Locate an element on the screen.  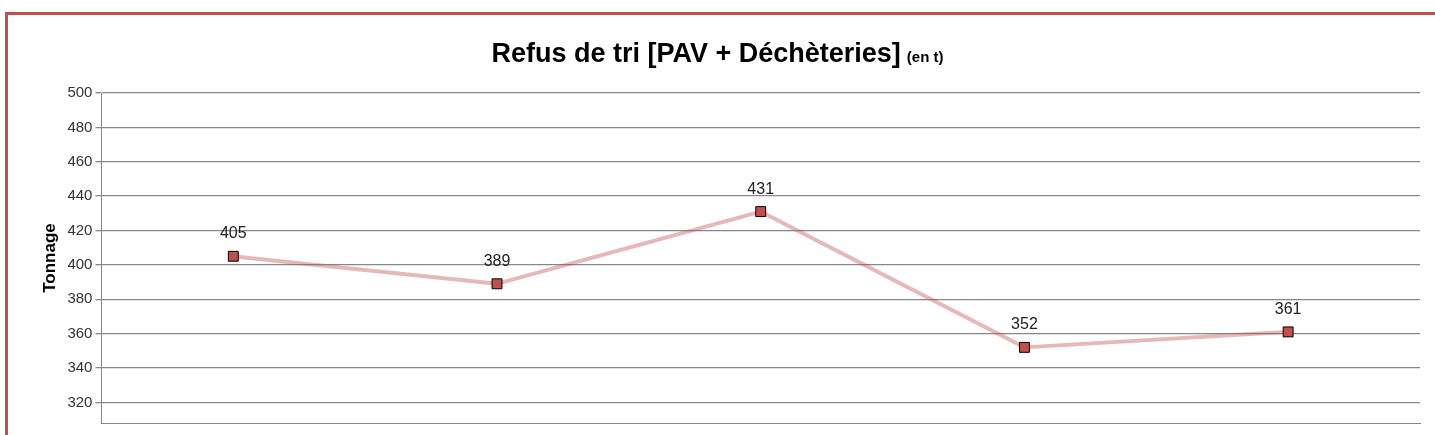
y-tick-label: 400 is located at coordinates (80, 264).